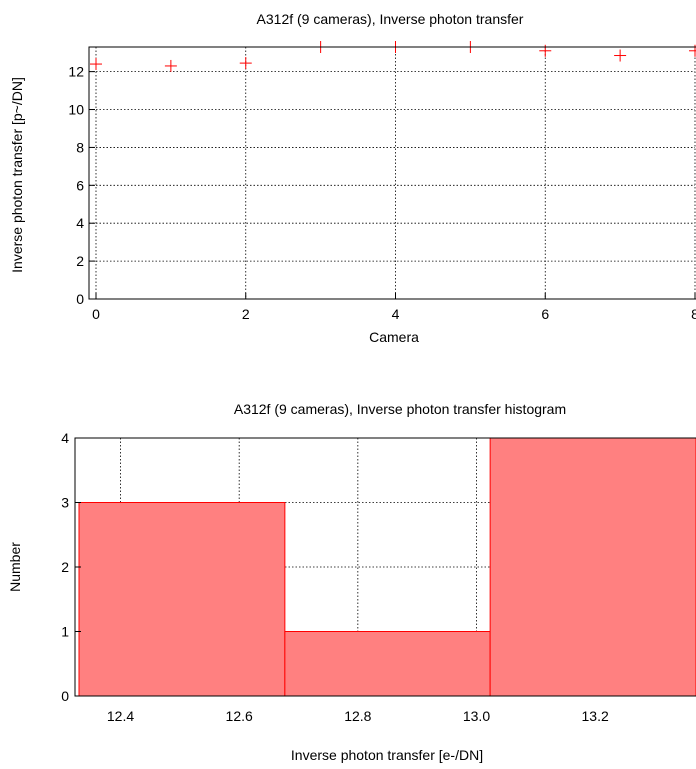  What do you see at coordinates (239, 716) in the screenshot?
I see `histogram-x-tick-label: 12.6` at bounding box center [239, 716].